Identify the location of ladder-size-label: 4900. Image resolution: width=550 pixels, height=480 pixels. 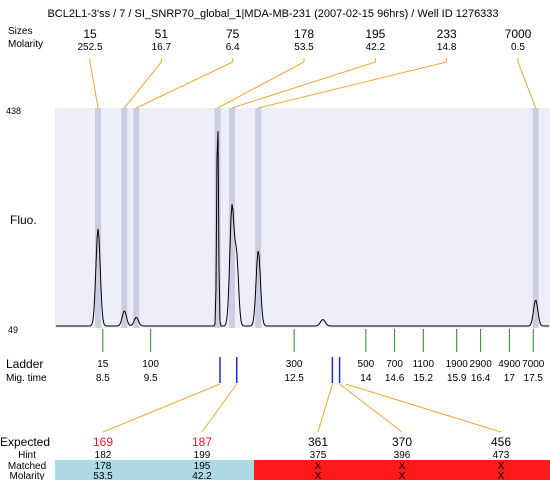
(509, 364).